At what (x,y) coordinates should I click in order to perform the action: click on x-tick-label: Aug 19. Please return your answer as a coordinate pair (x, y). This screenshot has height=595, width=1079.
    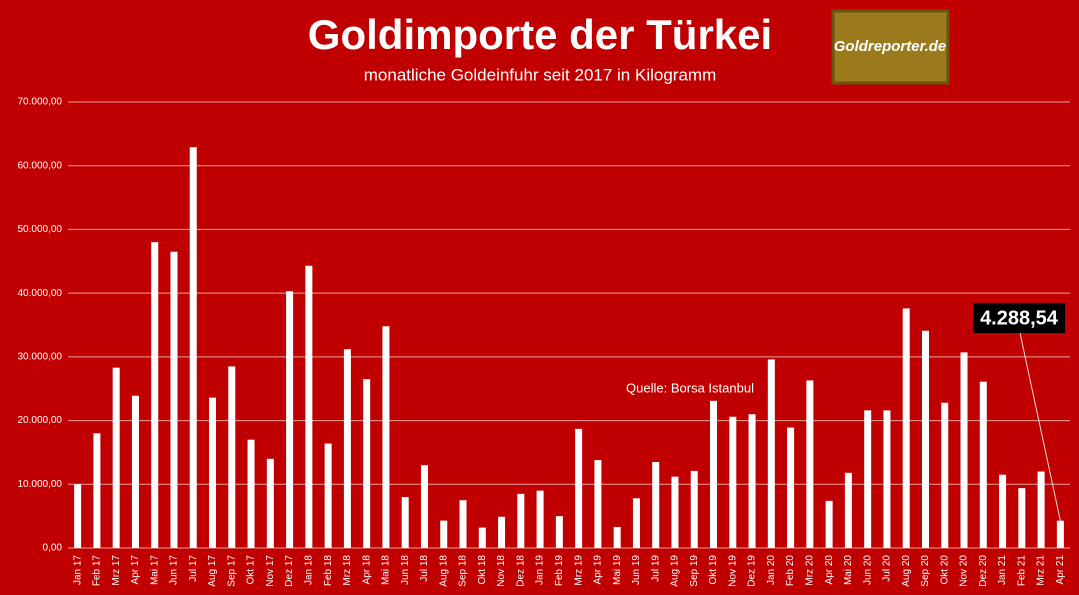
    Looking at the image, I should click on (675, 571).